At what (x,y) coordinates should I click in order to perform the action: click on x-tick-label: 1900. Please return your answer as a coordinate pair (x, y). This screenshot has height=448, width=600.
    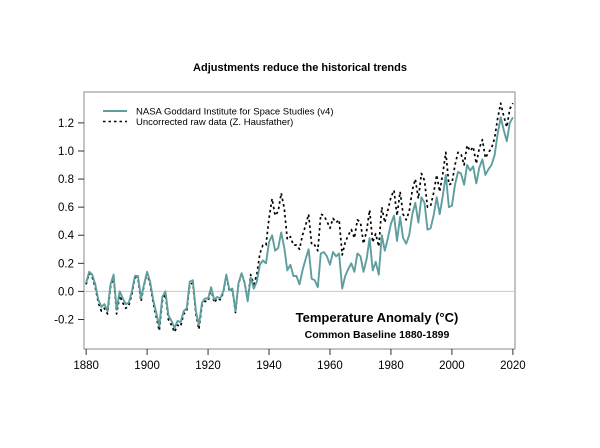
    Looking at the image, I should click on (147, 366).